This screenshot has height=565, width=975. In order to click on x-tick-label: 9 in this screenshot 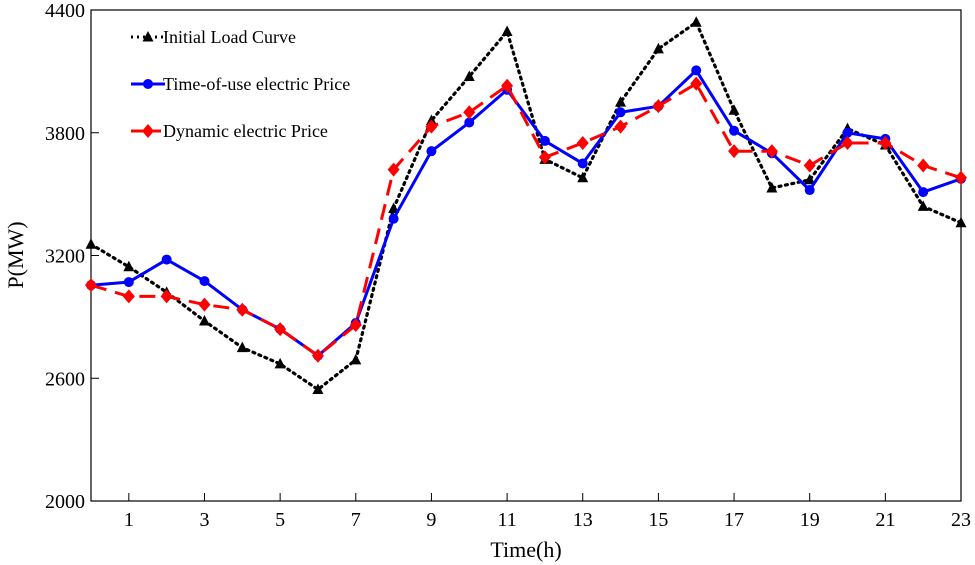, I will do `click(431, 520)`.